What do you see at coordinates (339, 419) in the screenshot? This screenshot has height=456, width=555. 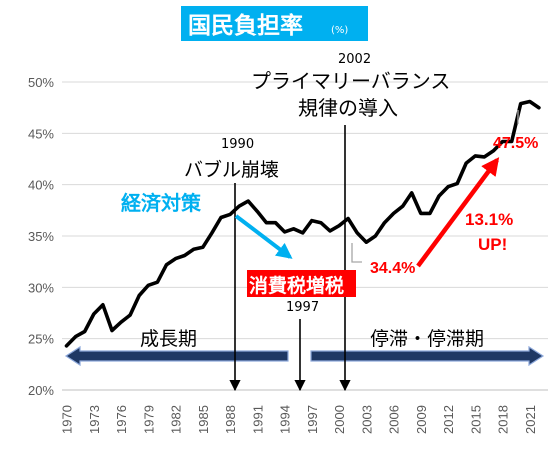 I see `x-tick-label: 2000` at bounding box center [339, 419].